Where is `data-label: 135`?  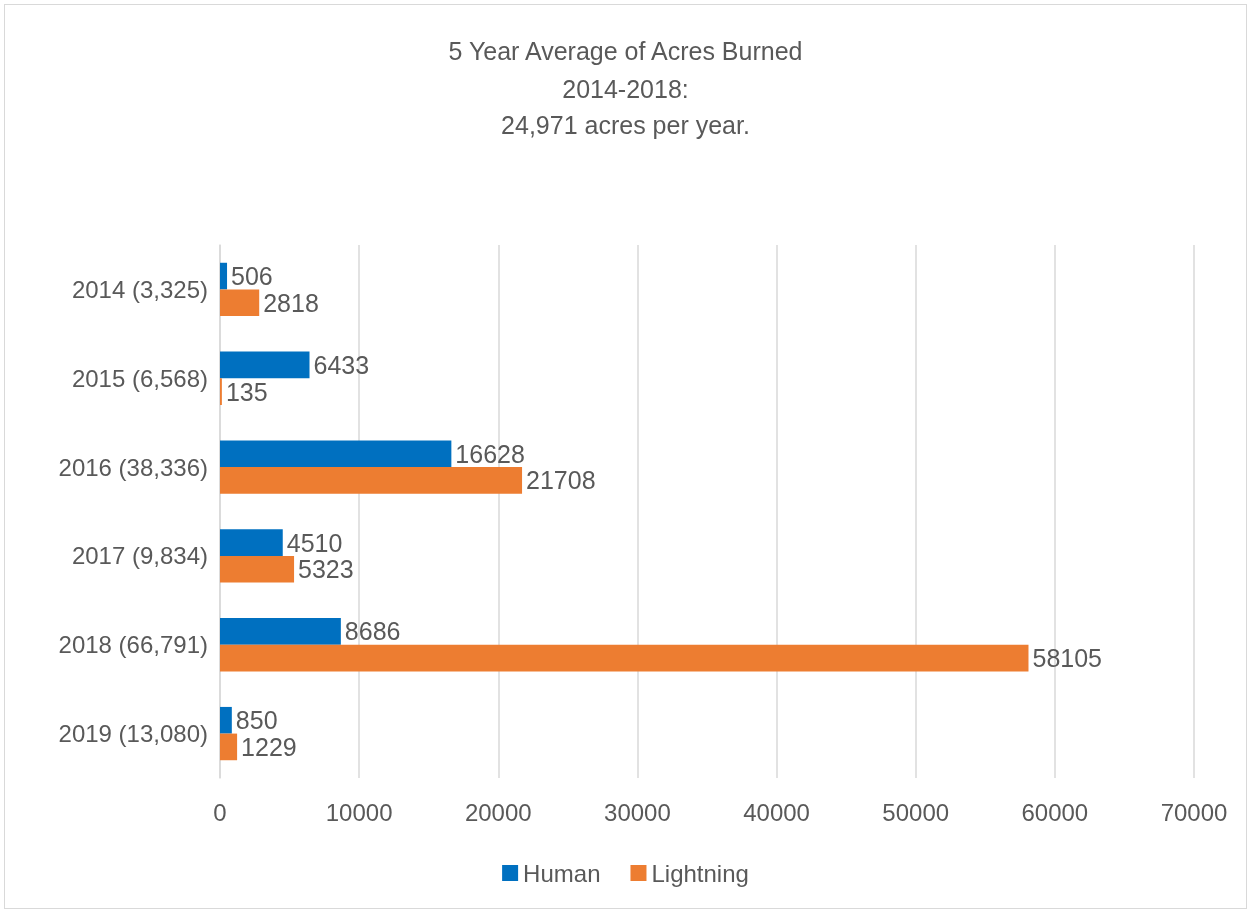 data-label: 135 is located at coordinates (246, 391).